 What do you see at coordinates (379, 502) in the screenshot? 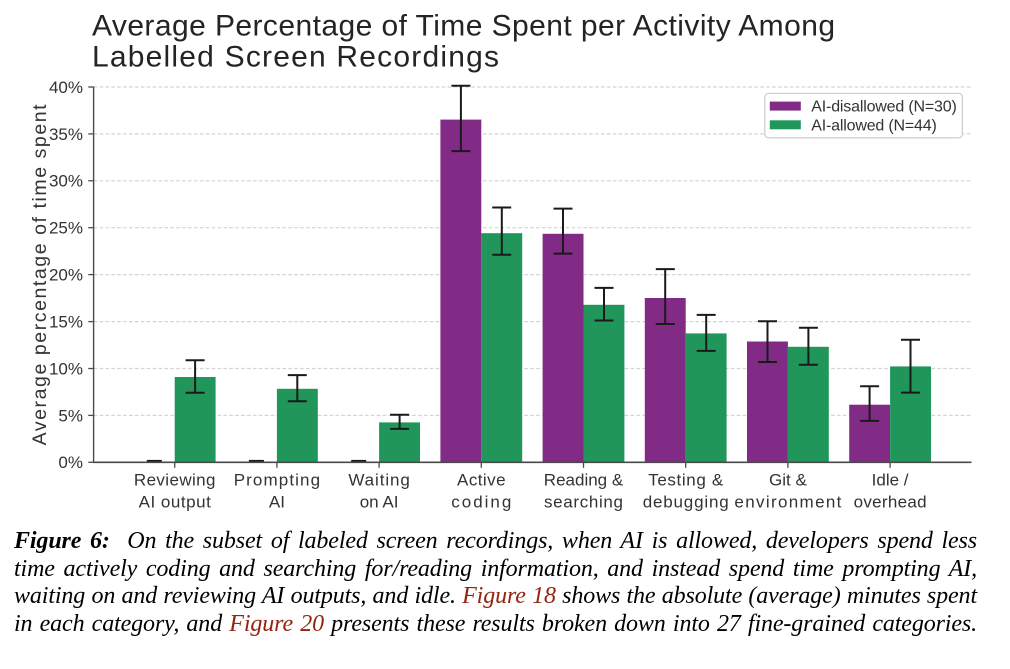
I see `svg-text: on AI` at bounding box center [379, 502].